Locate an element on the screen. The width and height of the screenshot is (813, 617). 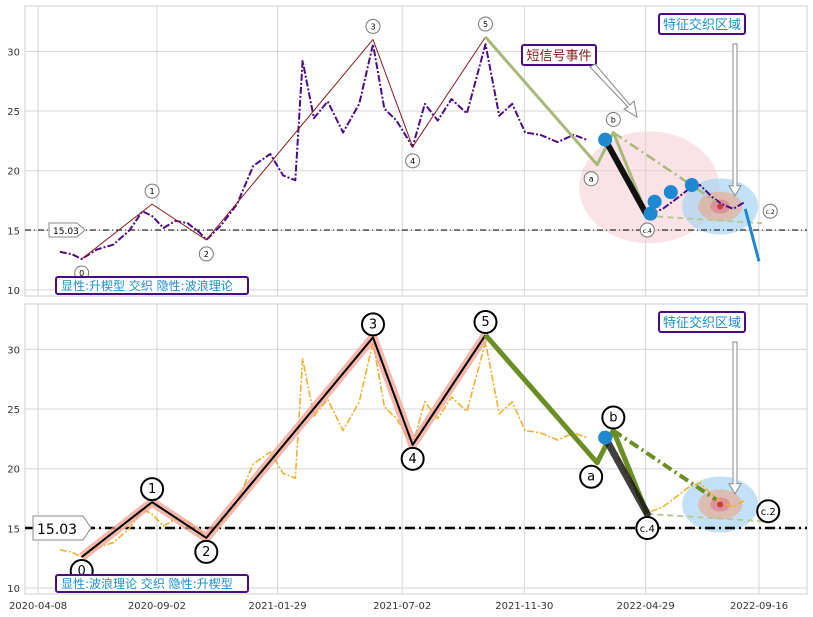
panel-top-wave-projection is located at coordinates (664, 167).